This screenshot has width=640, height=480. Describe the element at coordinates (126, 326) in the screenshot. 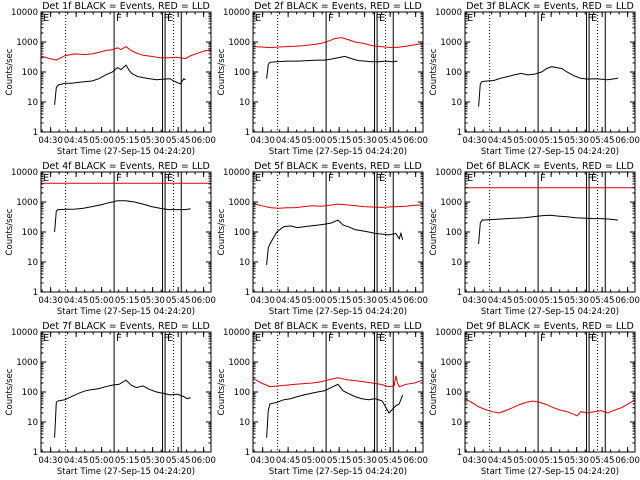

I see `panel-title: Det 7f BLACK = Events, RED = LLD` at that location.